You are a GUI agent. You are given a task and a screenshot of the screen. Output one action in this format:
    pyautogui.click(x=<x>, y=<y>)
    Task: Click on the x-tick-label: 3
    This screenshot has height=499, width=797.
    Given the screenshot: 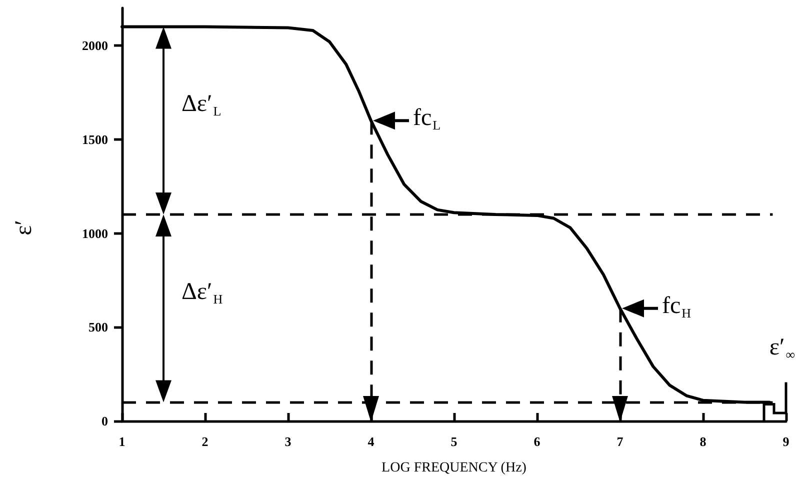 What is the action you would take?
    pyautogui.click(x=288, y=441)
    